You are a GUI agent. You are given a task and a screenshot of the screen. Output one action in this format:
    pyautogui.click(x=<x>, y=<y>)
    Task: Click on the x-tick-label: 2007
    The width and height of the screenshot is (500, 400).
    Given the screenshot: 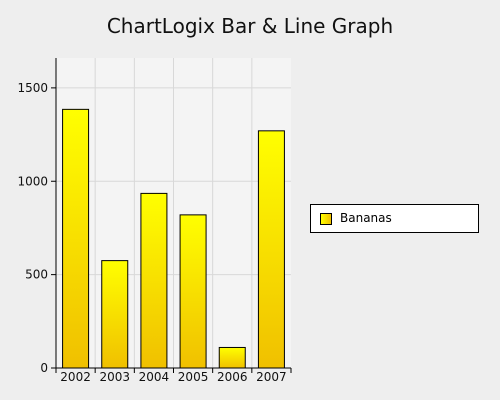 What is the action you would take?
    pyautogui.click(x=271, y=377)
    